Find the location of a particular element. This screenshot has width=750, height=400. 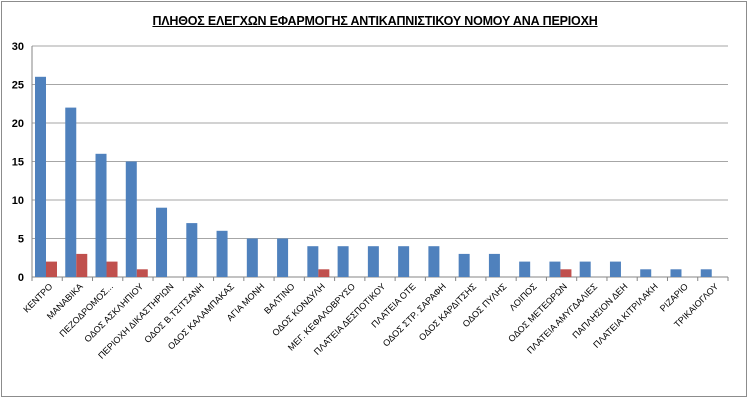

y-tick-label: 15 is located at coordinates (18, 163).